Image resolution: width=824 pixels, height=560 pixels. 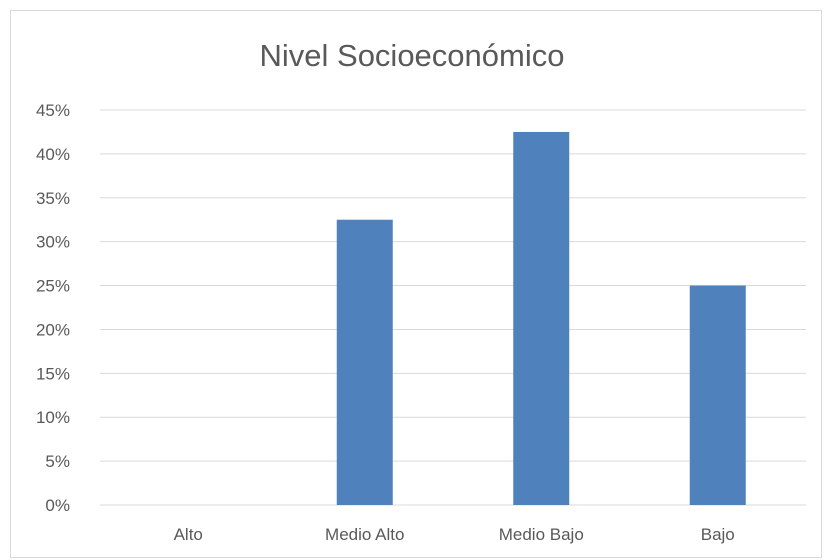 I want to click on y-tick-label: 20%, so click(x=53, y=329).